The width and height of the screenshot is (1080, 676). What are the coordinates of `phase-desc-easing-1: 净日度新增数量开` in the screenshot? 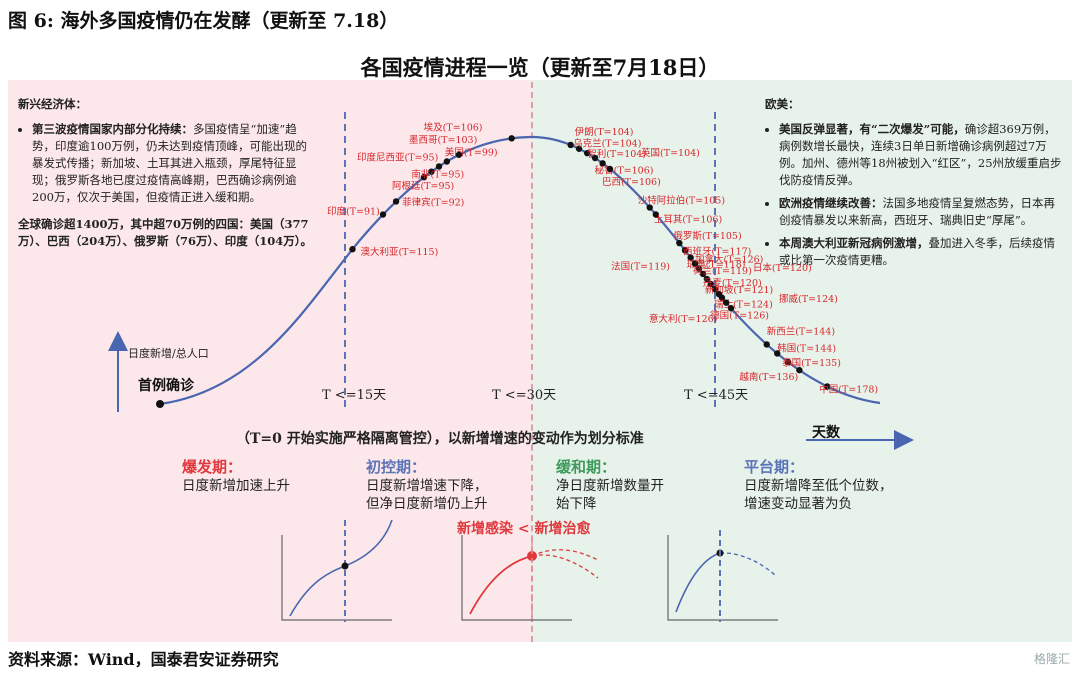 It's located at (610, 486).